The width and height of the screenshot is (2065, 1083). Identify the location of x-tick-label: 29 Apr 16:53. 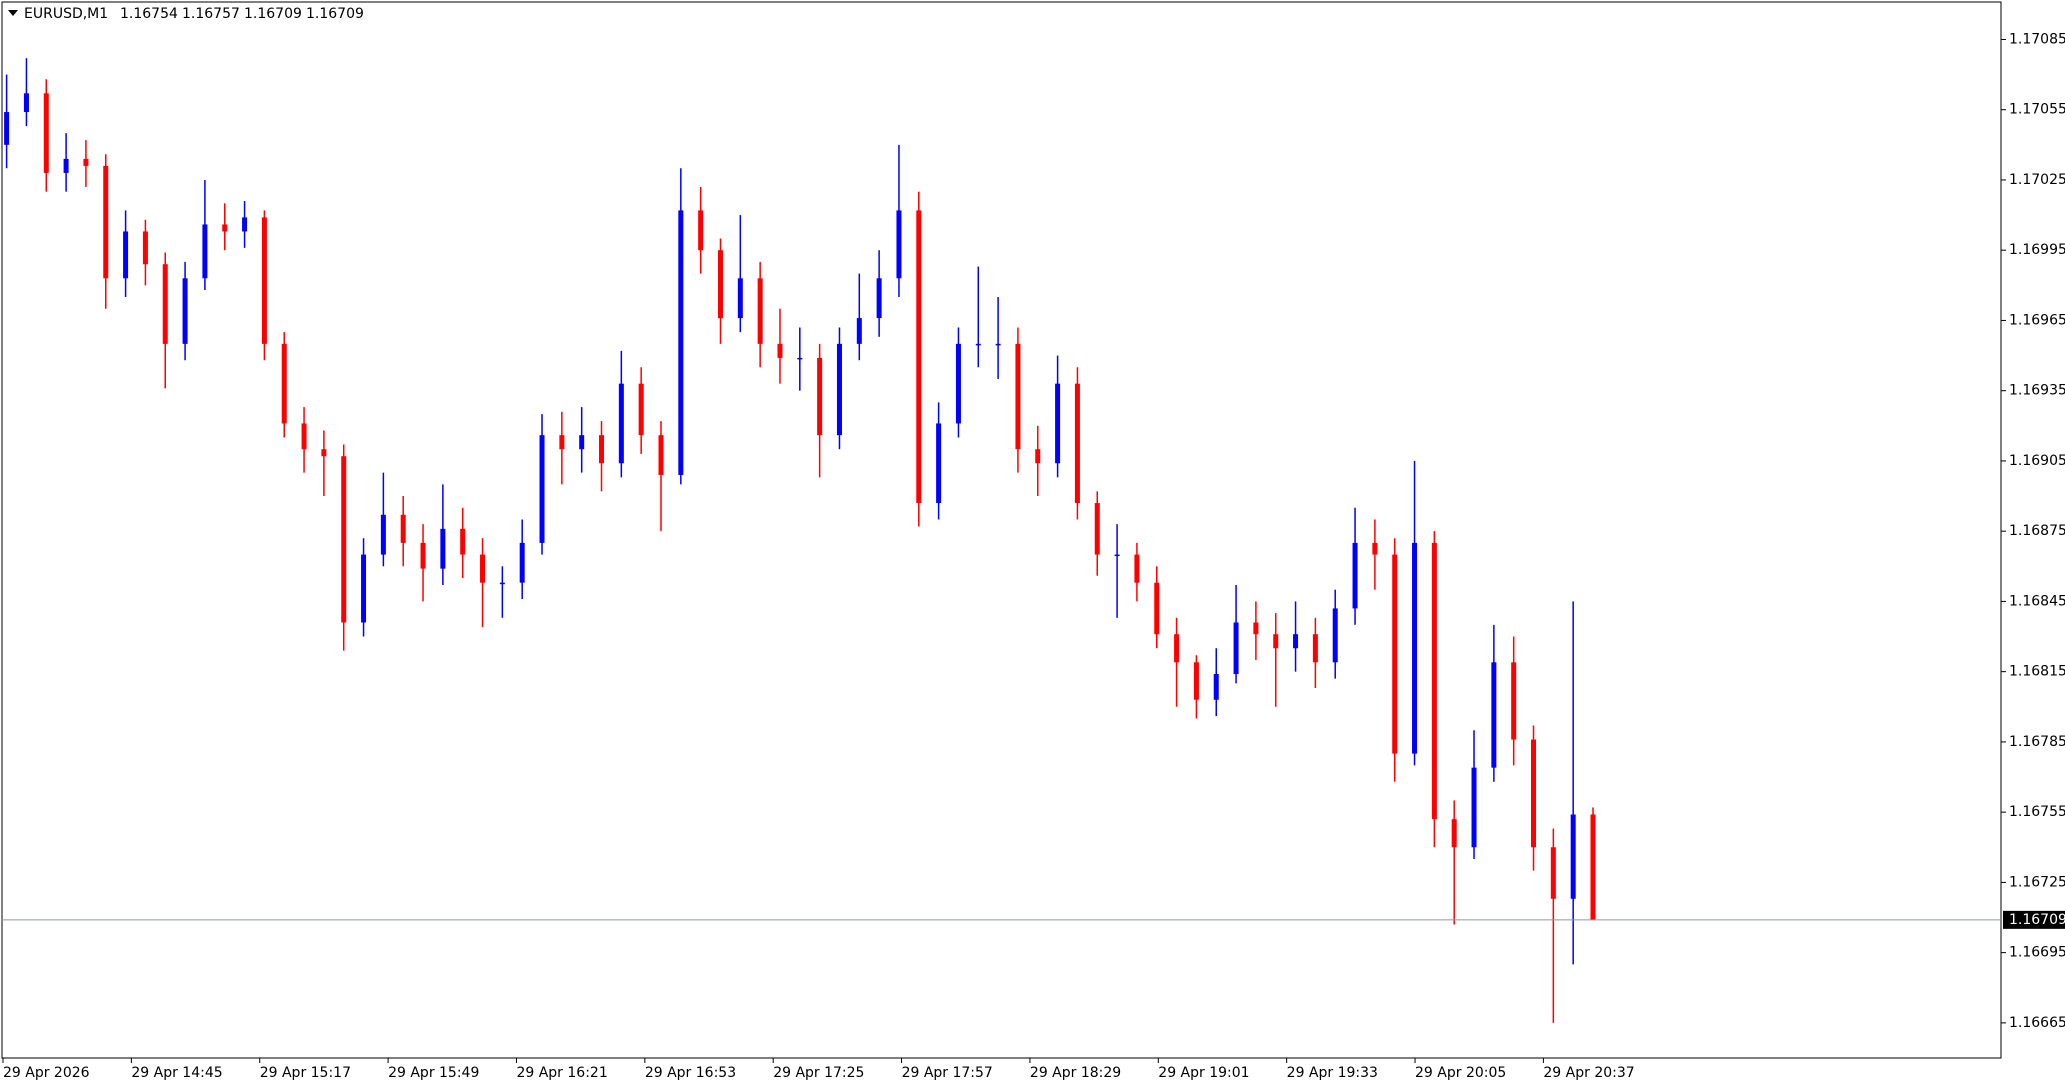
(690, 1073).